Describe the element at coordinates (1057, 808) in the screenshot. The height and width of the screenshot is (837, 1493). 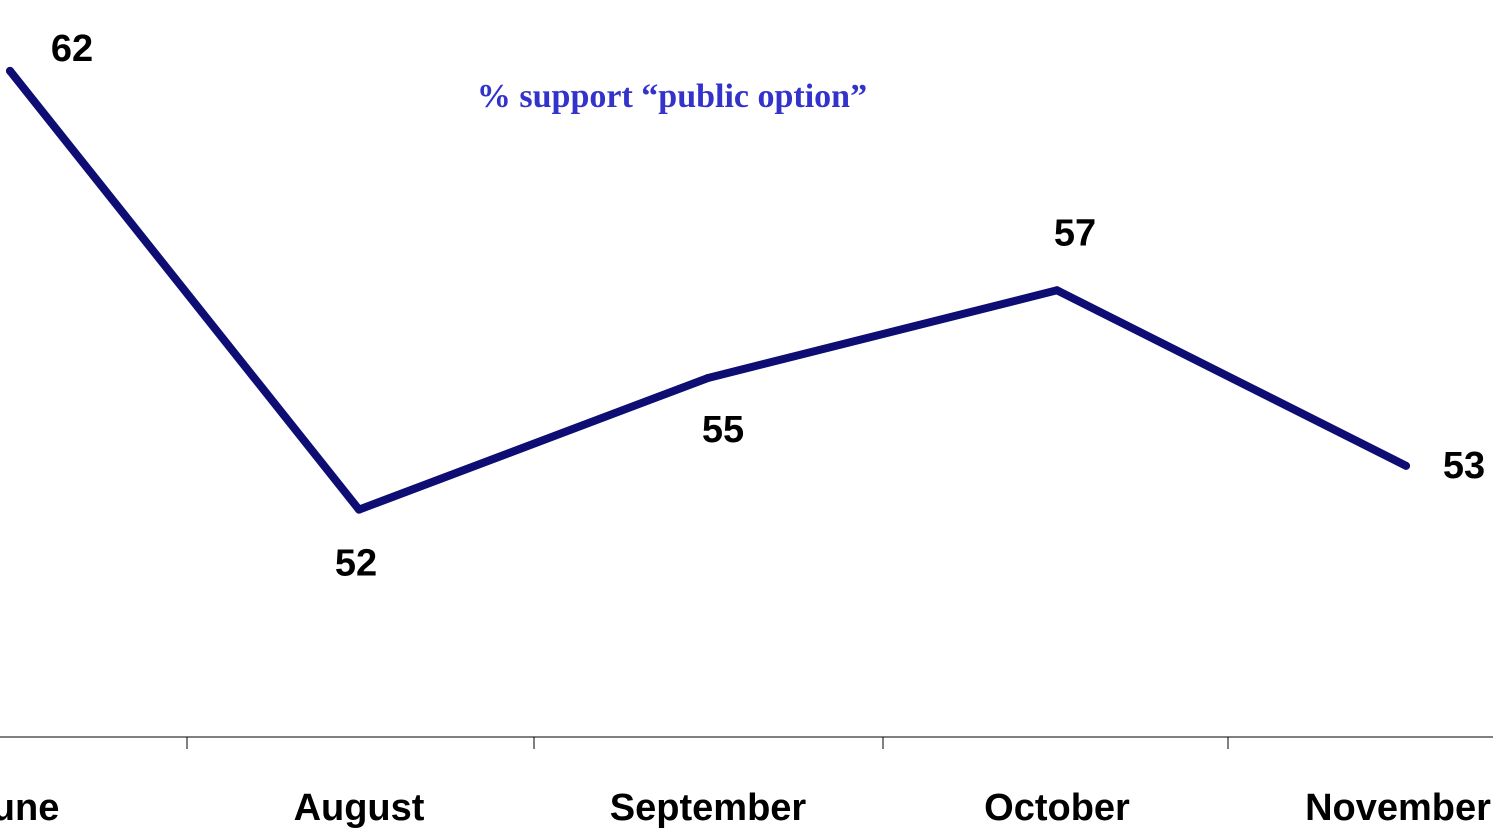
I see `category-label: October` at that location.